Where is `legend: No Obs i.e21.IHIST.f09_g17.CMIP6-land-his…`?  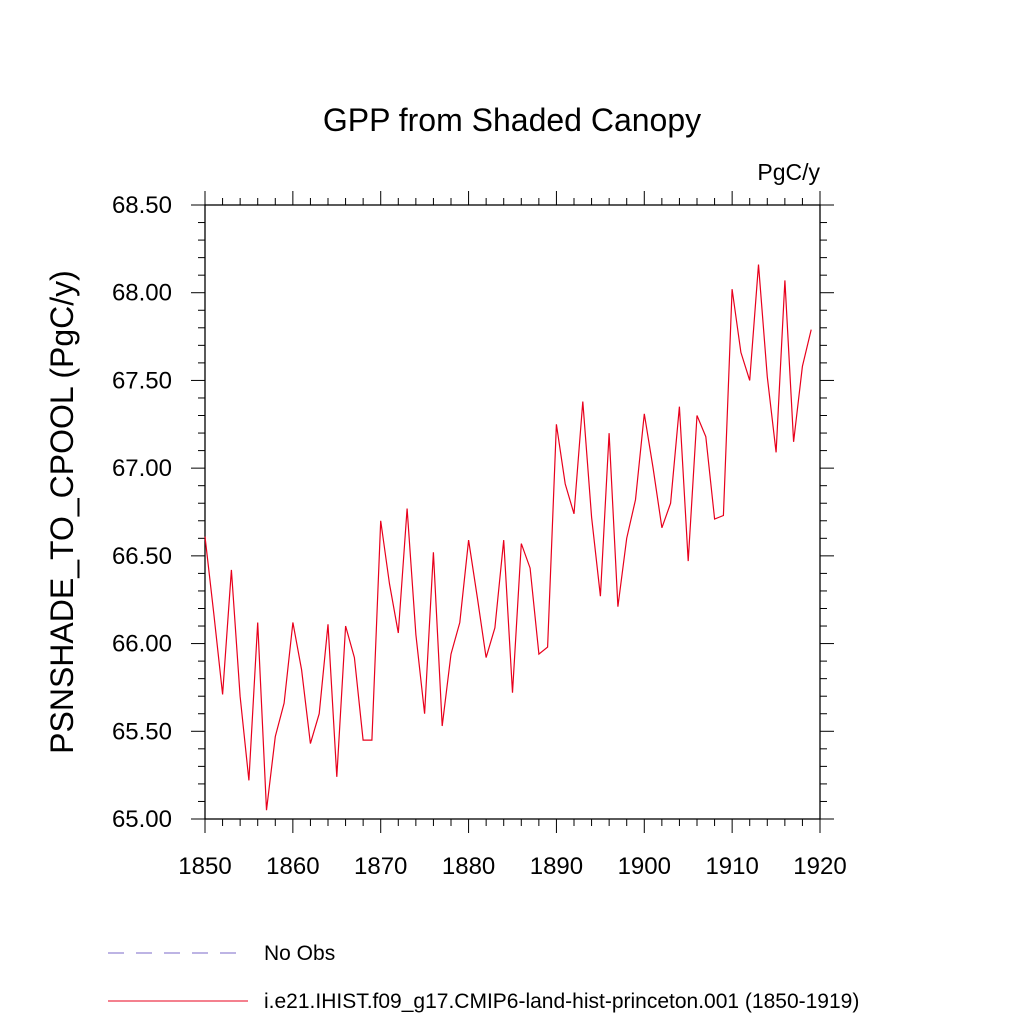
legend: No Obs i.e21.IHIST.f09_g17.CMIP6-land-his… is located at coordinates (483, 977).